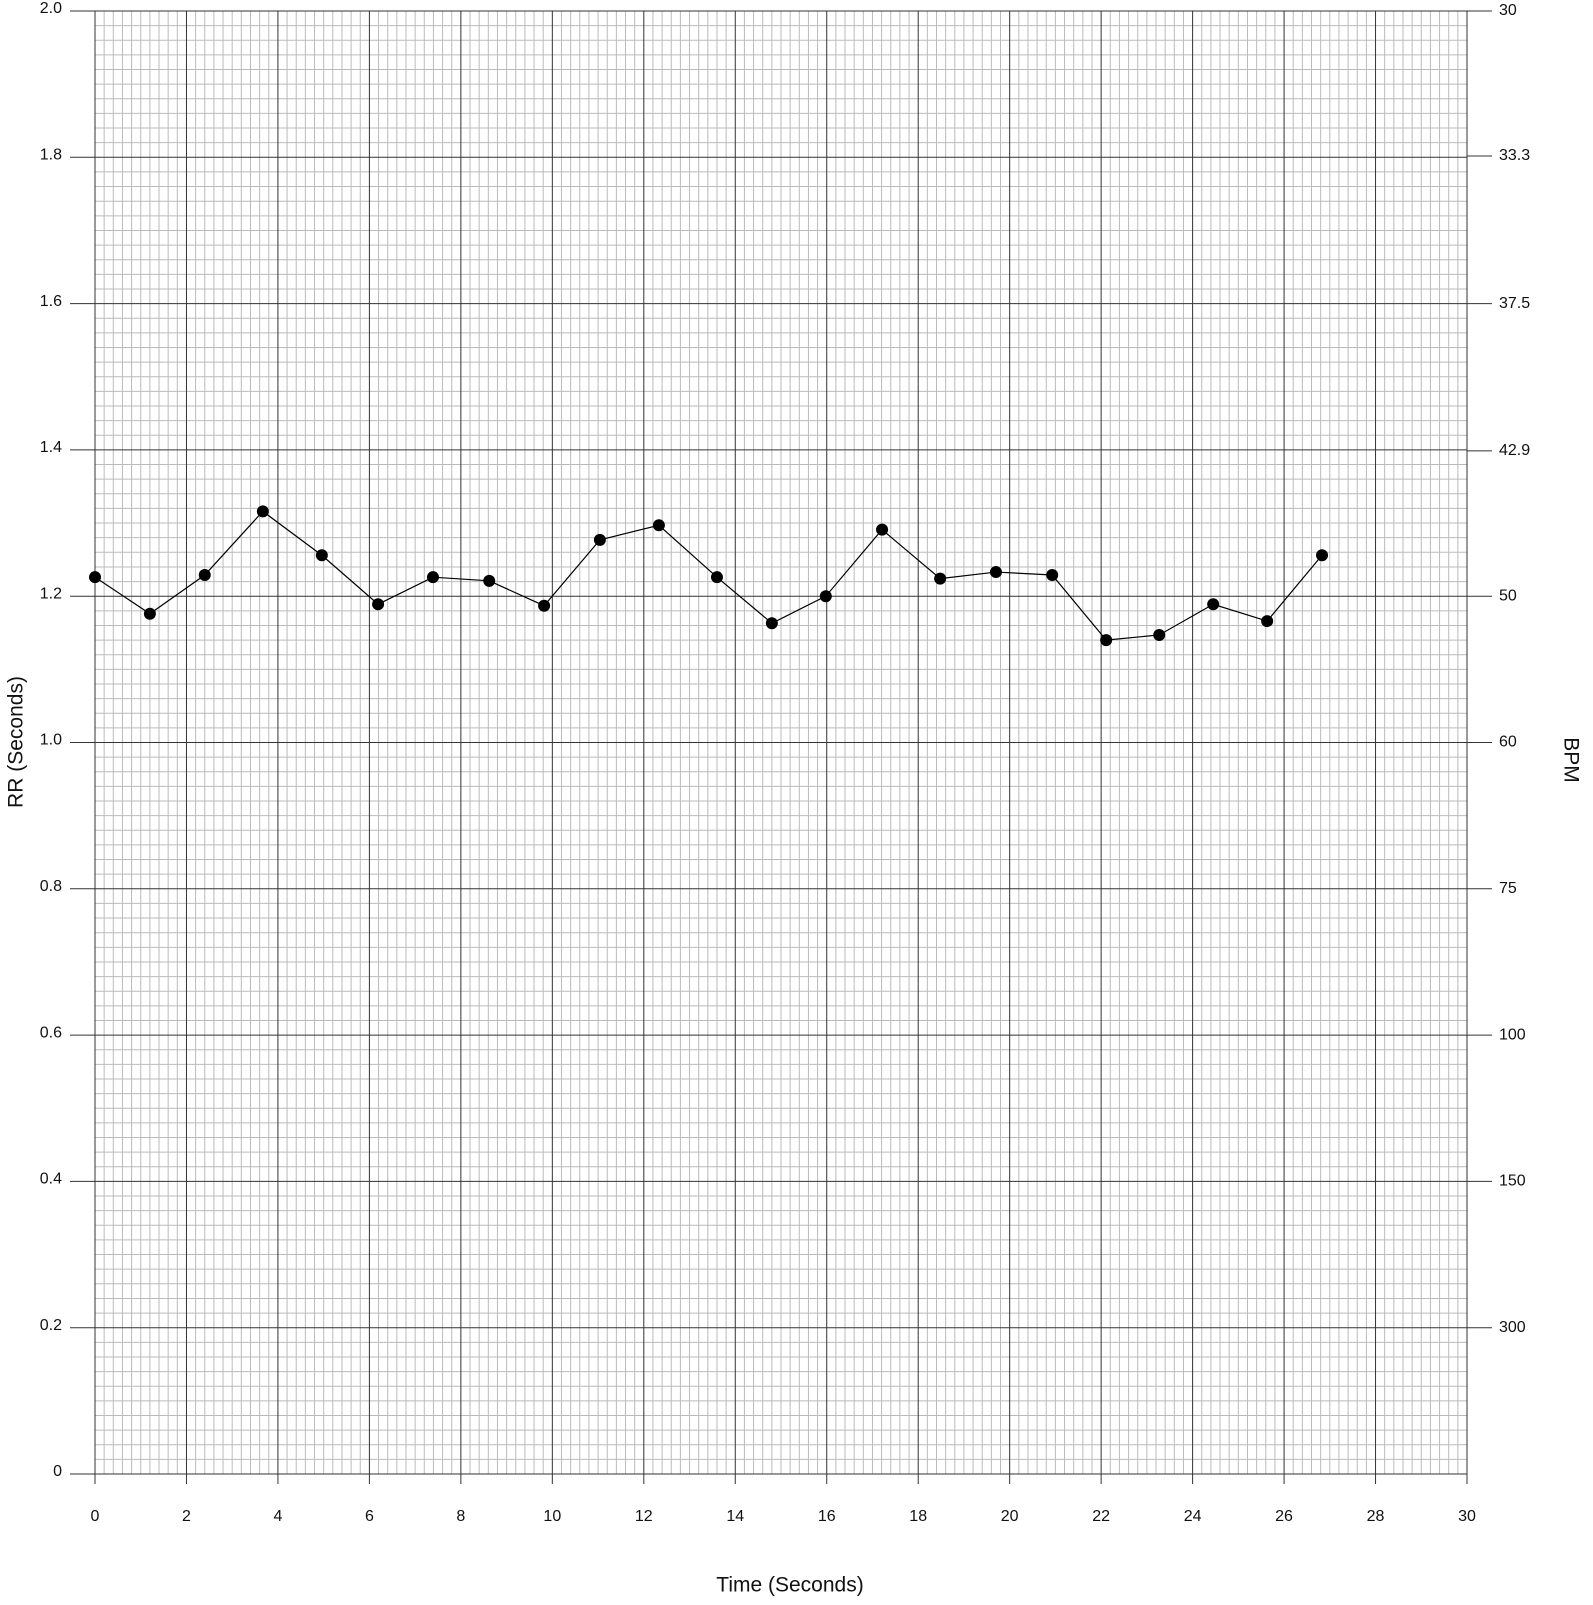  I want to click on x-tick-label: 14, so click(735, 1516).